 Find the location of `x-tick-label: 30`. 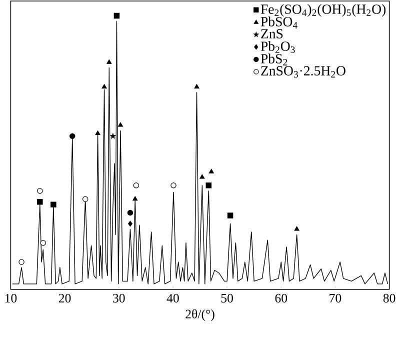

x-tick-label: 30 is located at coordinates (119, 298).